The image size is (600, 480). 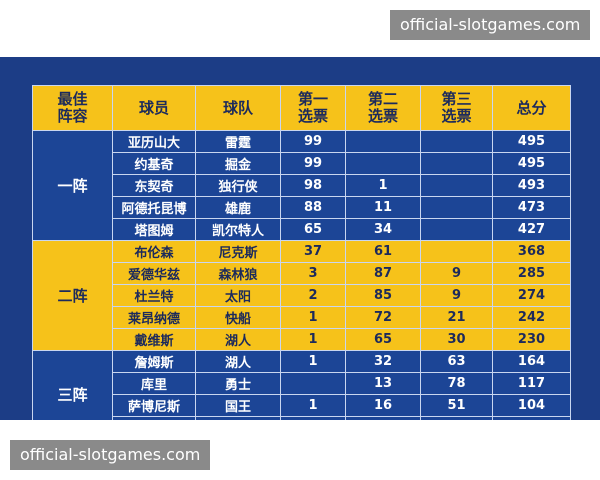 I want to click on cell: 164, so click(x=531, y=361).